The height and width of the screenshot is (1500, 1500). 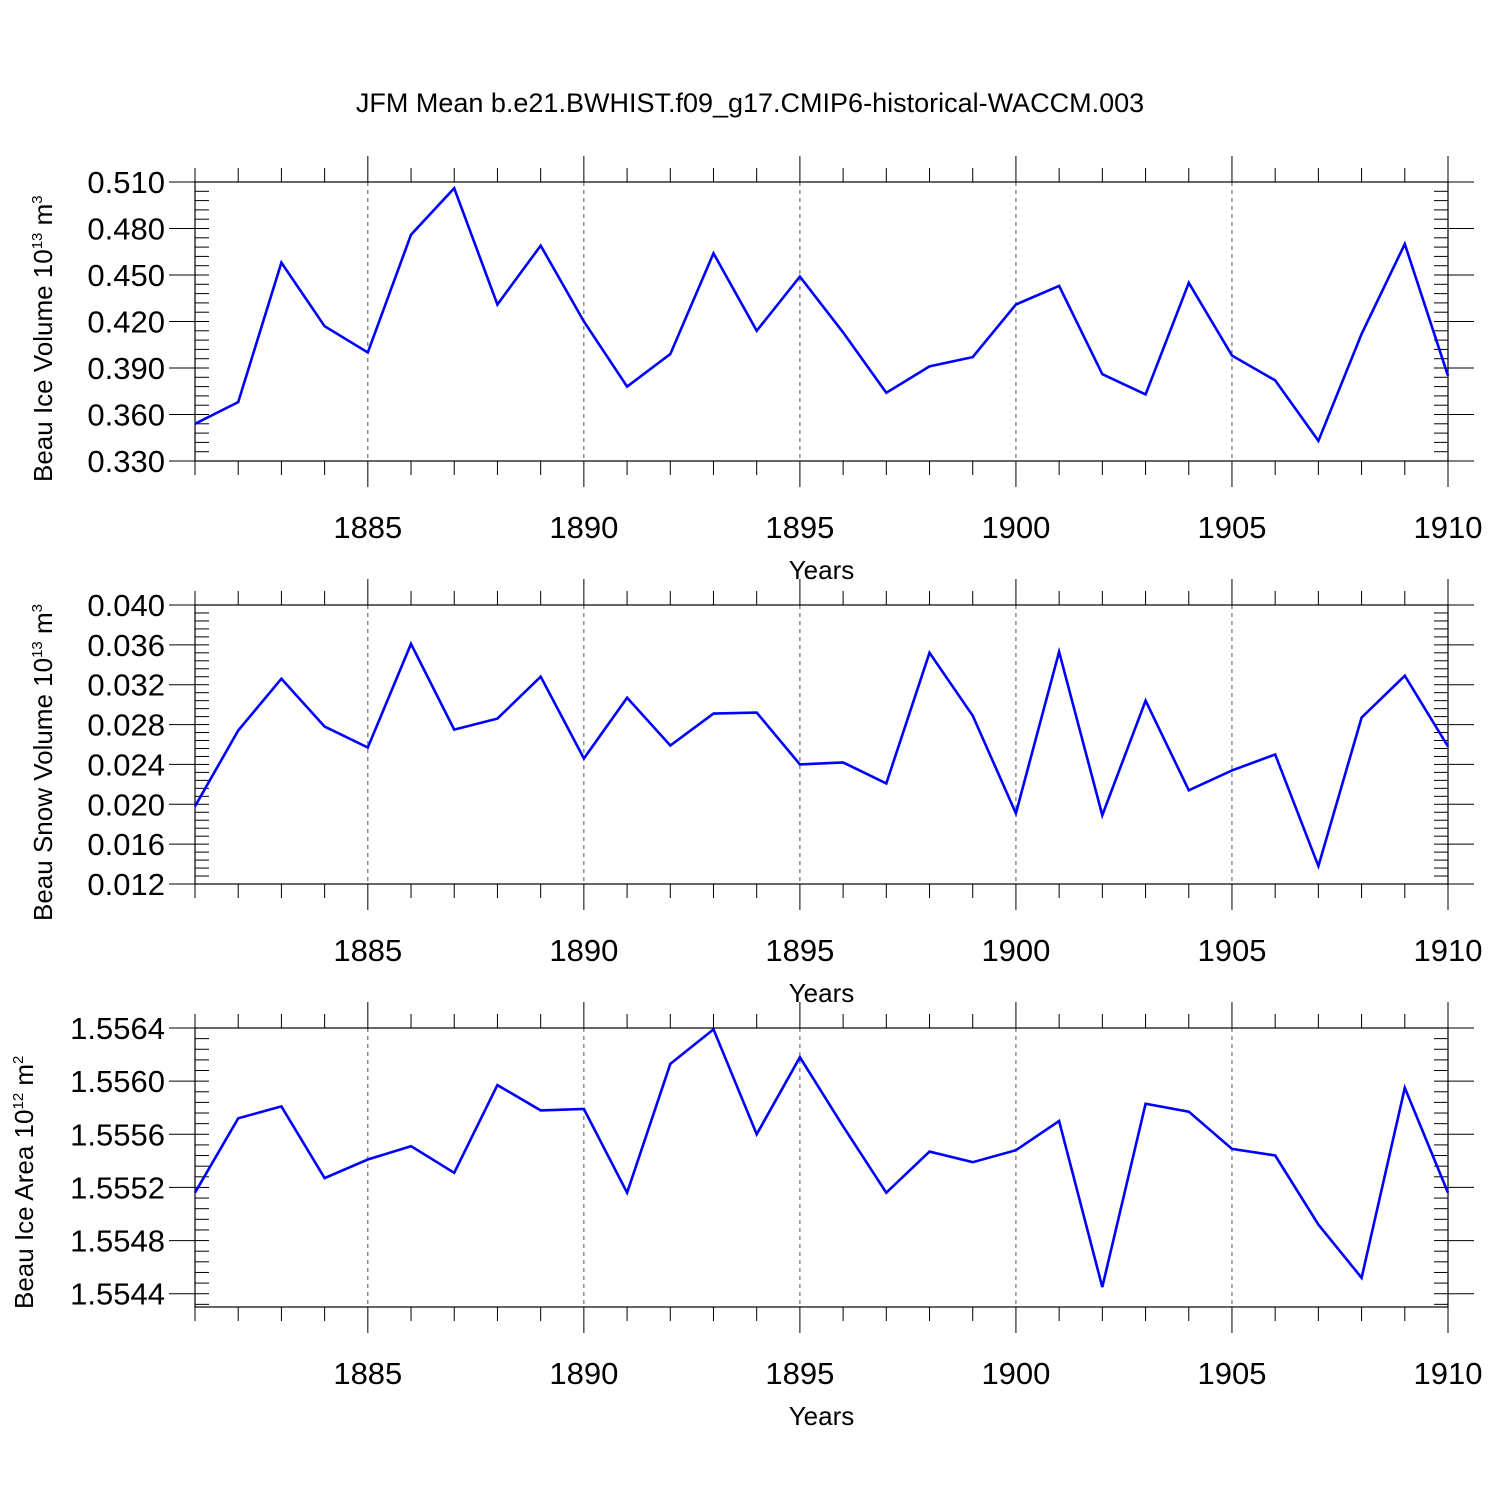 I want to click on y-tick-label: 0.480, so click(x=126, y=229).